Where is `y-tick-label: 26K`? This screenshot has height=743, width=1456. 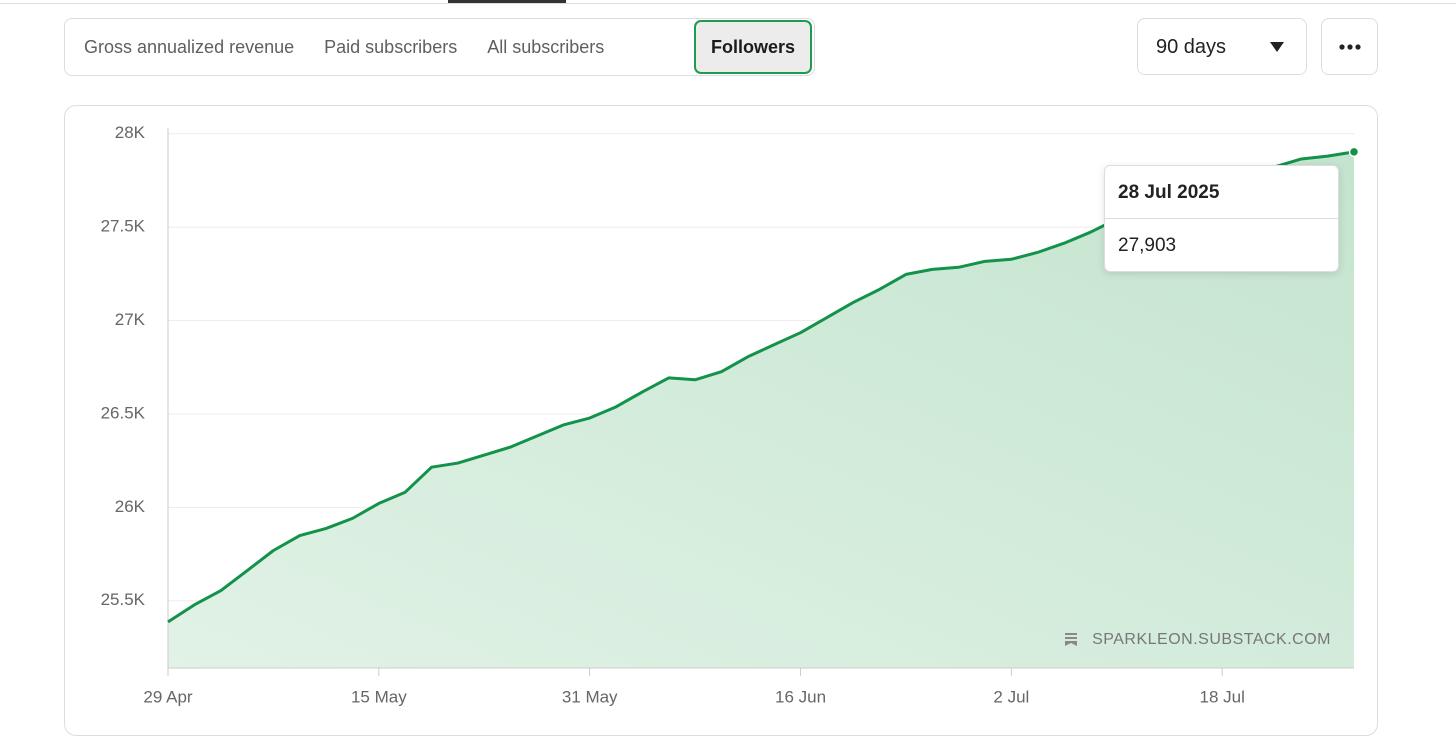
y-tick-label: 26K is located at coordinates (130, 506).